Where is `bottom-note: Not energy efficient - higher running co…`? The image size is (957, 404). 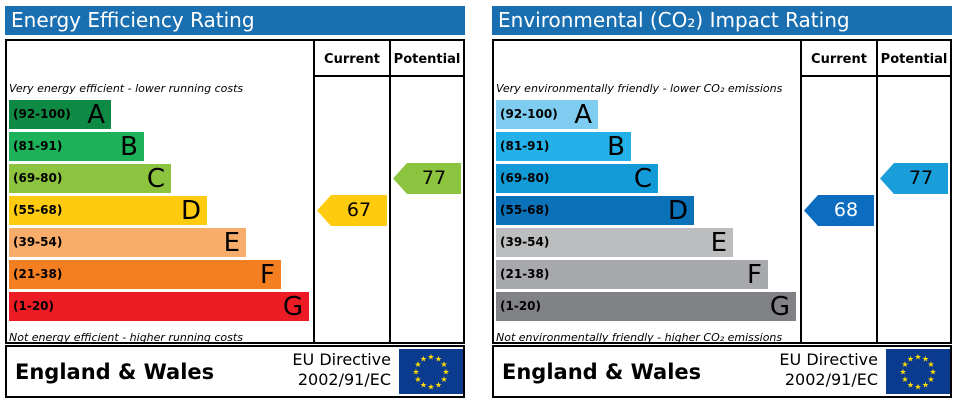
bottom-note: Not energy efficient - higher running co… is located at coordinates (126, 337).